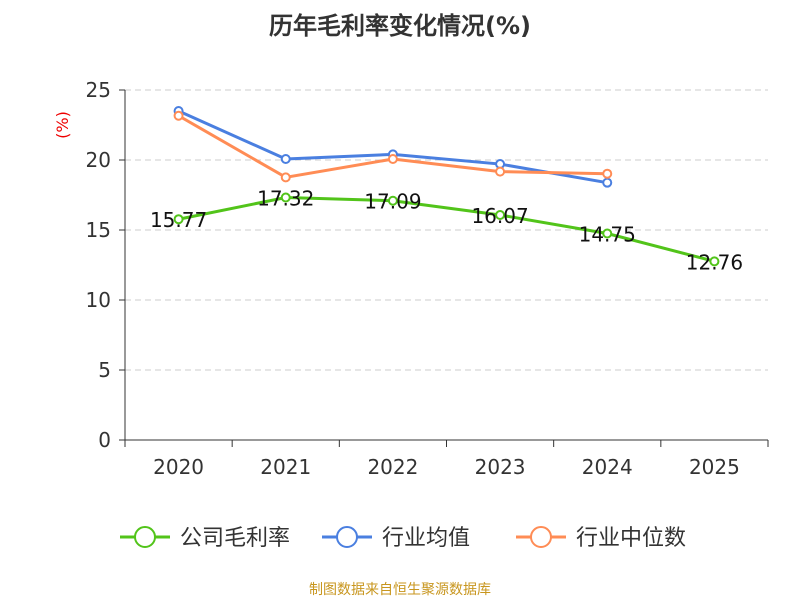 The image size is (800, 600). I want to click on x-tick-label: 2023, so click(500, 467).